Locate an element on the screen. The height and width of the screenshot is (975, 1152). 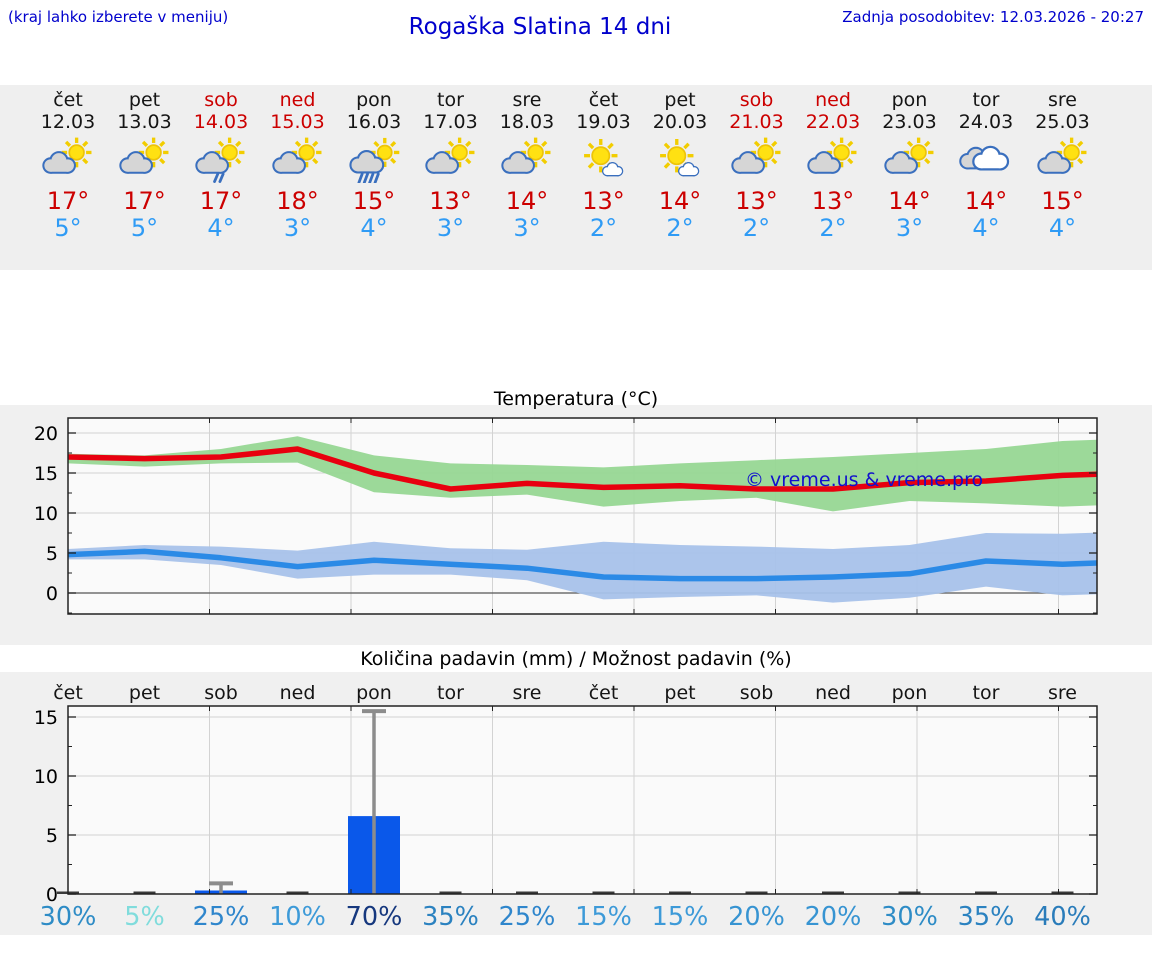
precip-probability-label: 15% is located at coordinates (603, 917).